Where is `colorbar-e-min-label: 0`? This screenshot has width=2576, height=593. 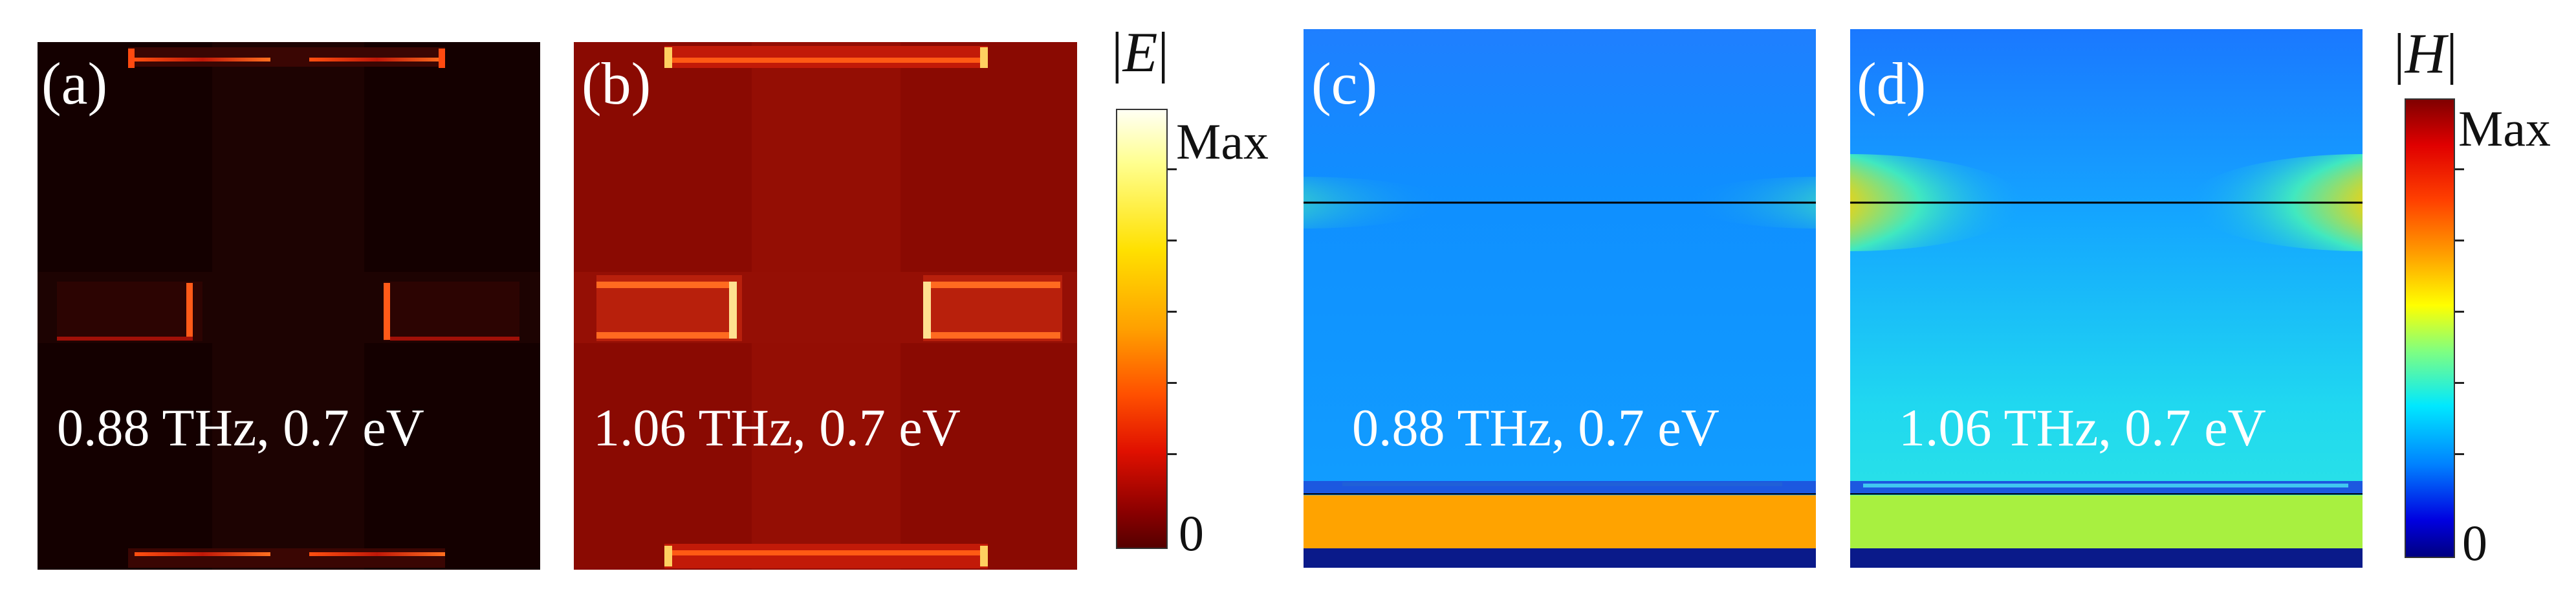 colorbar-e-min-label: 0 is located at coordinates (1191, 533).